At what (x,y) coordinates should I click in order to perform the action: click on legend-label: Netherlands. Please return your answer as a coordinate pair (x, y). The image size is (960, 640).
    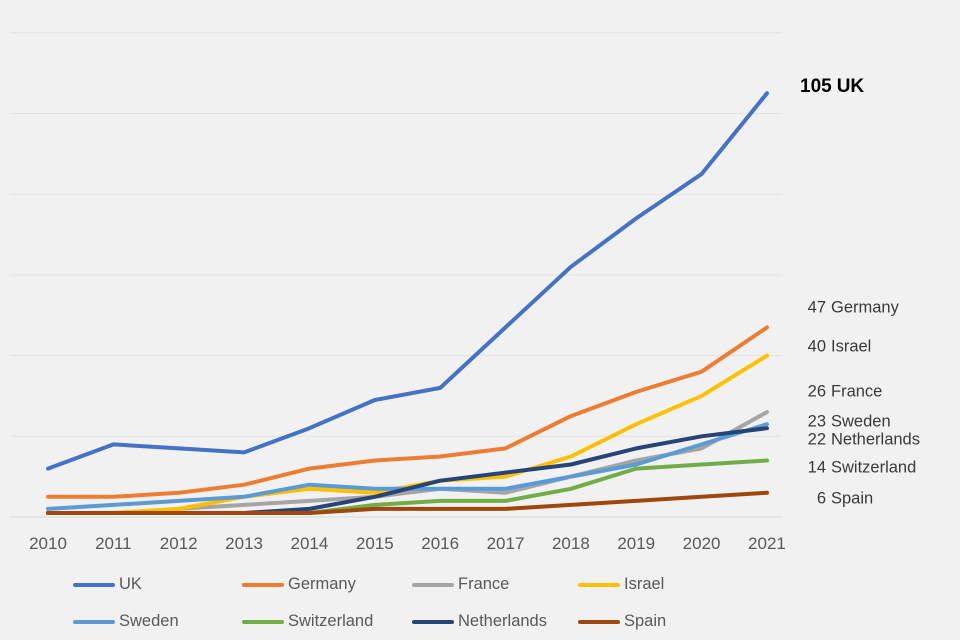
    Looking at the image, I should click on (502, 621).